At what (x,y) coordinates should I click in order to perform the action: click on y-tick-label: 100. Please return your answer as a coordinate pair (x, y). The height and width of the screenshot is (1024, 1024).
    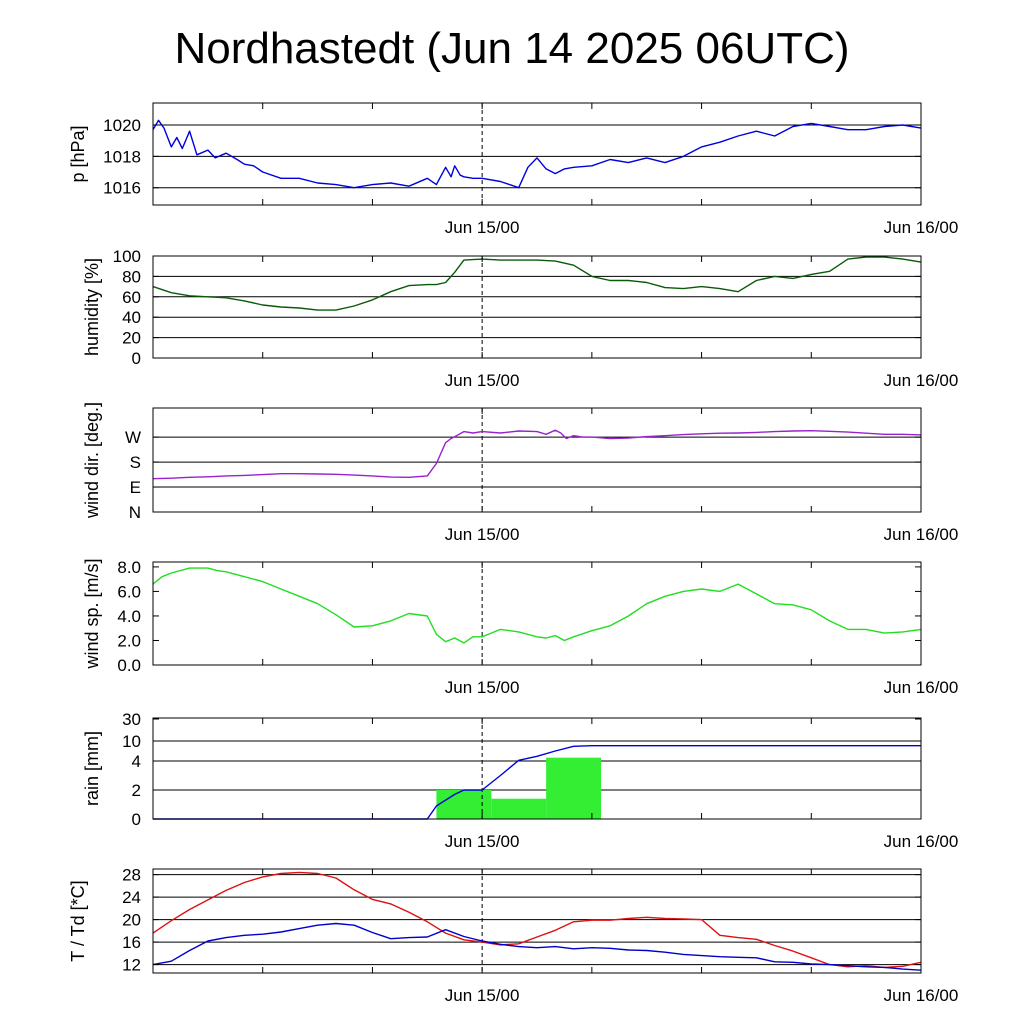
    Looking at the image, I should click on (127, 256).